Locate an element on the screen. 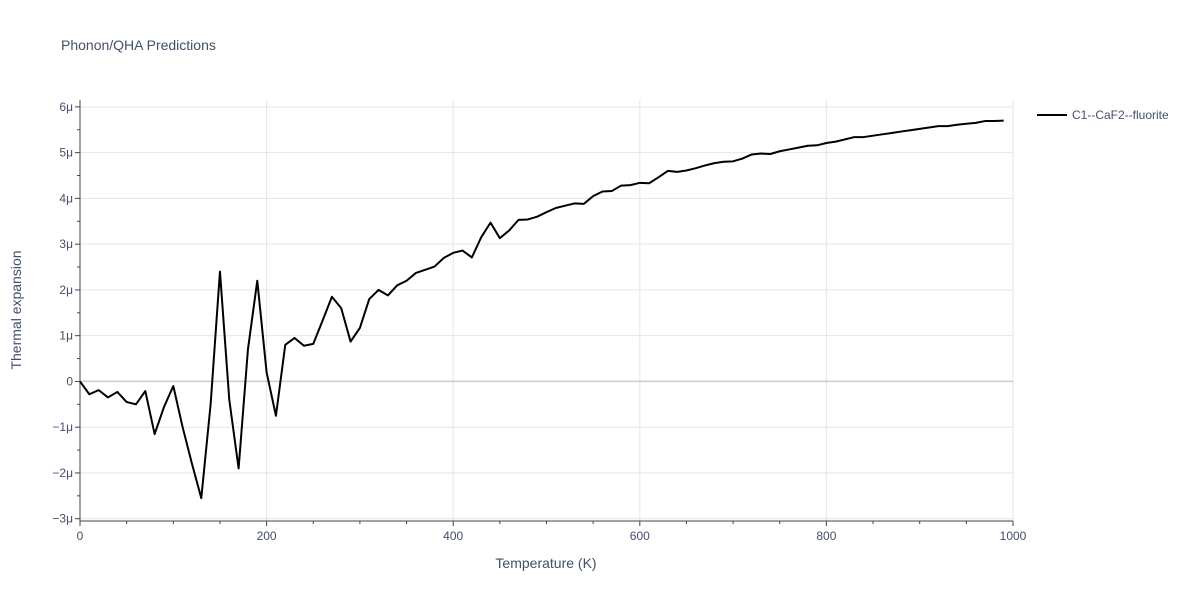 Image resolution: width=1200 pixels, height=600 pixels. x-tick-label: 600 is located at coordinates (640, 536).